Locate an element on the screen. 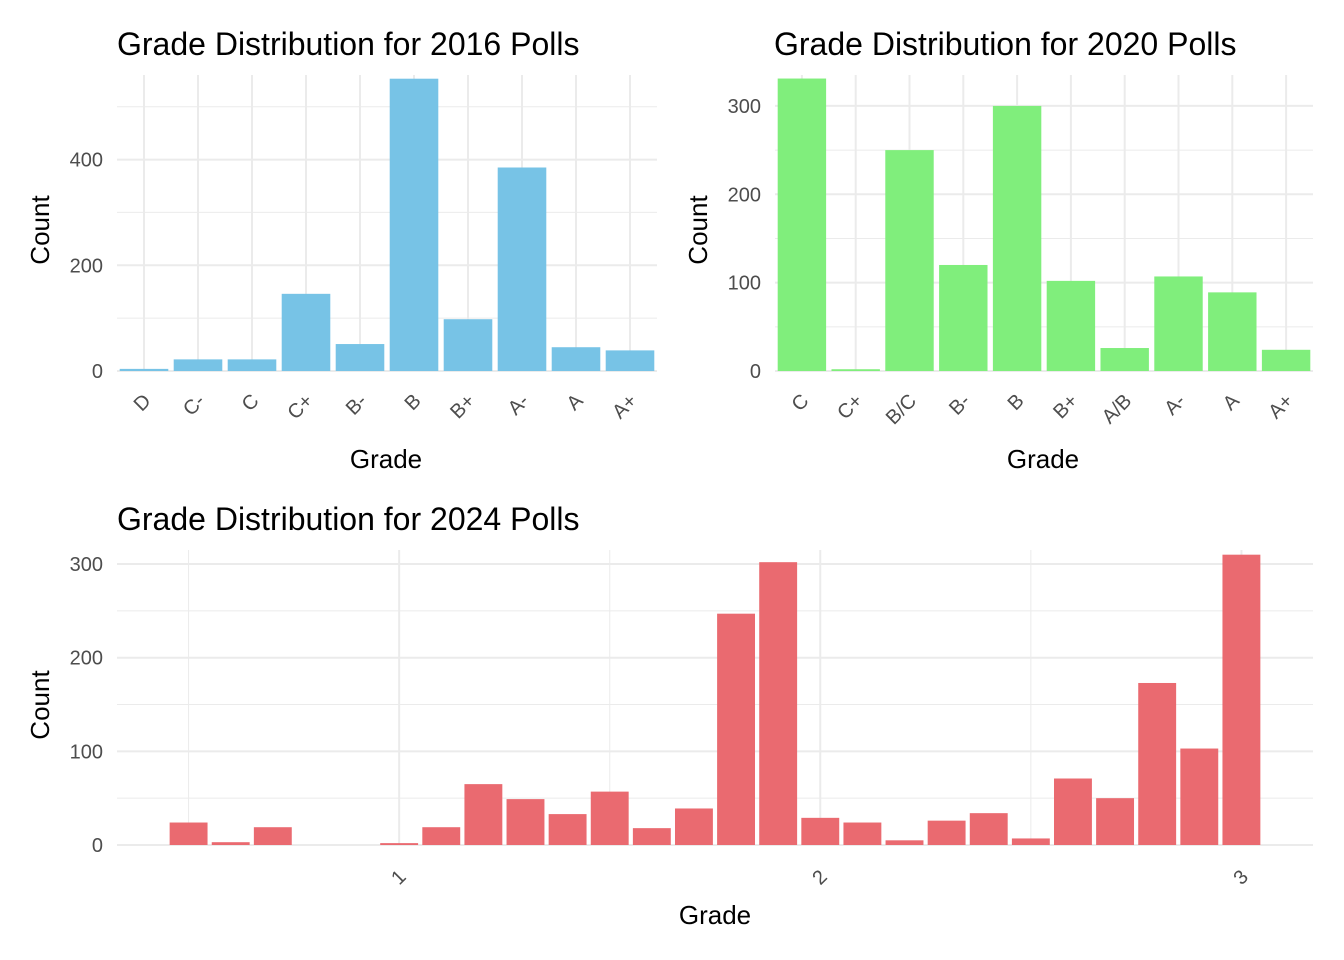 Image resolution: width=1344 pixels, height=960 pixels. bar-1.1 is located at coordinates (441, 836).